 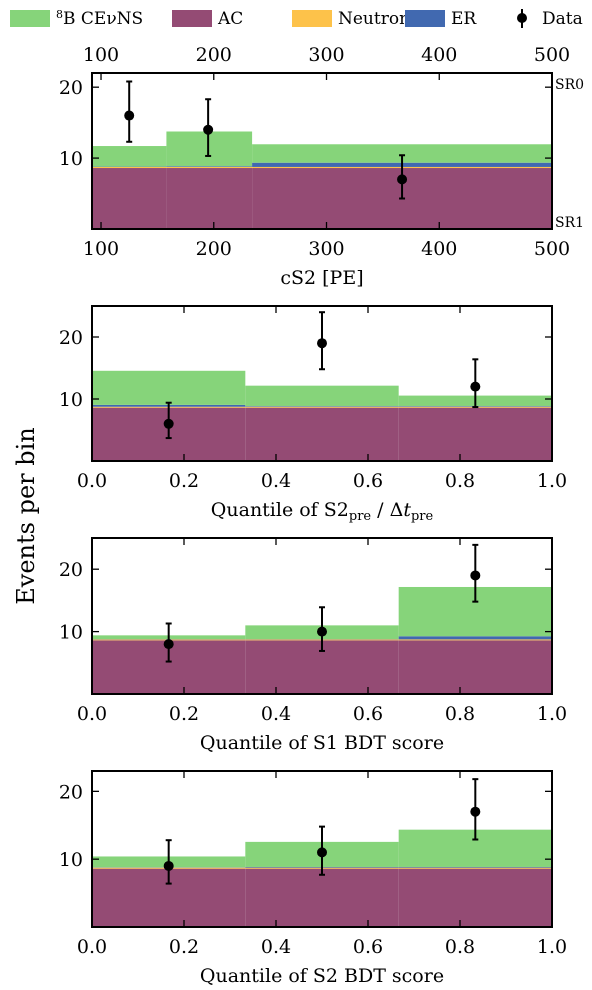 I want to click on legend-label: Data, so click(x=562, y=19).